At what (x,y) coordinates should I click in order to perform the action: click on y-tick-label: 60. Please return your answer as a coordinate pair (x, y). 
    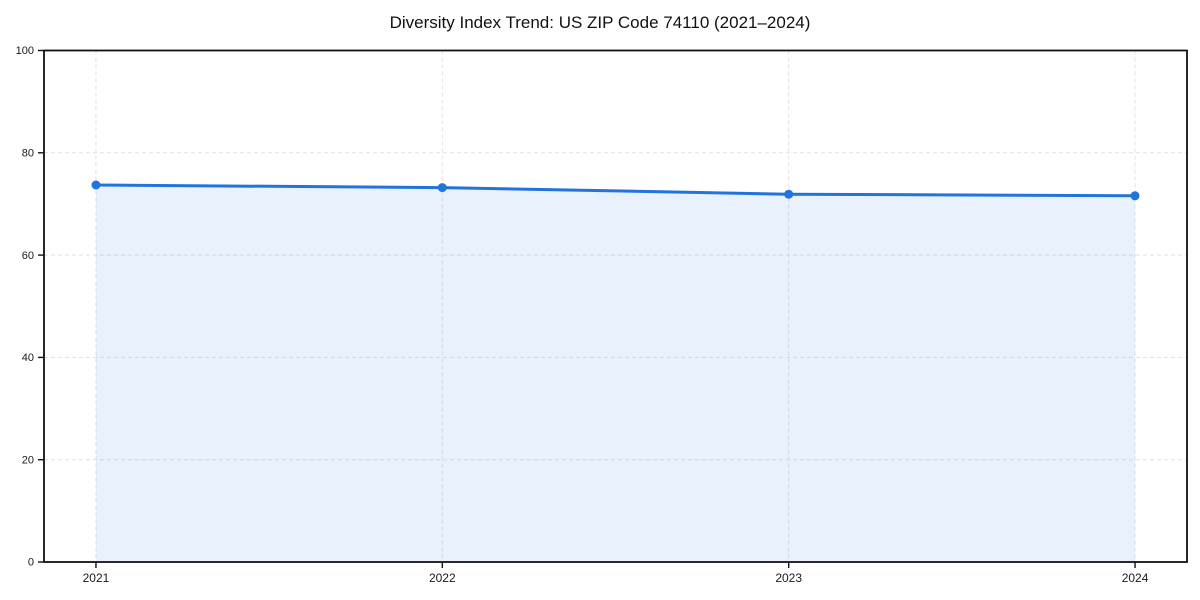
    Looking at the image, I should click on (28, 256).